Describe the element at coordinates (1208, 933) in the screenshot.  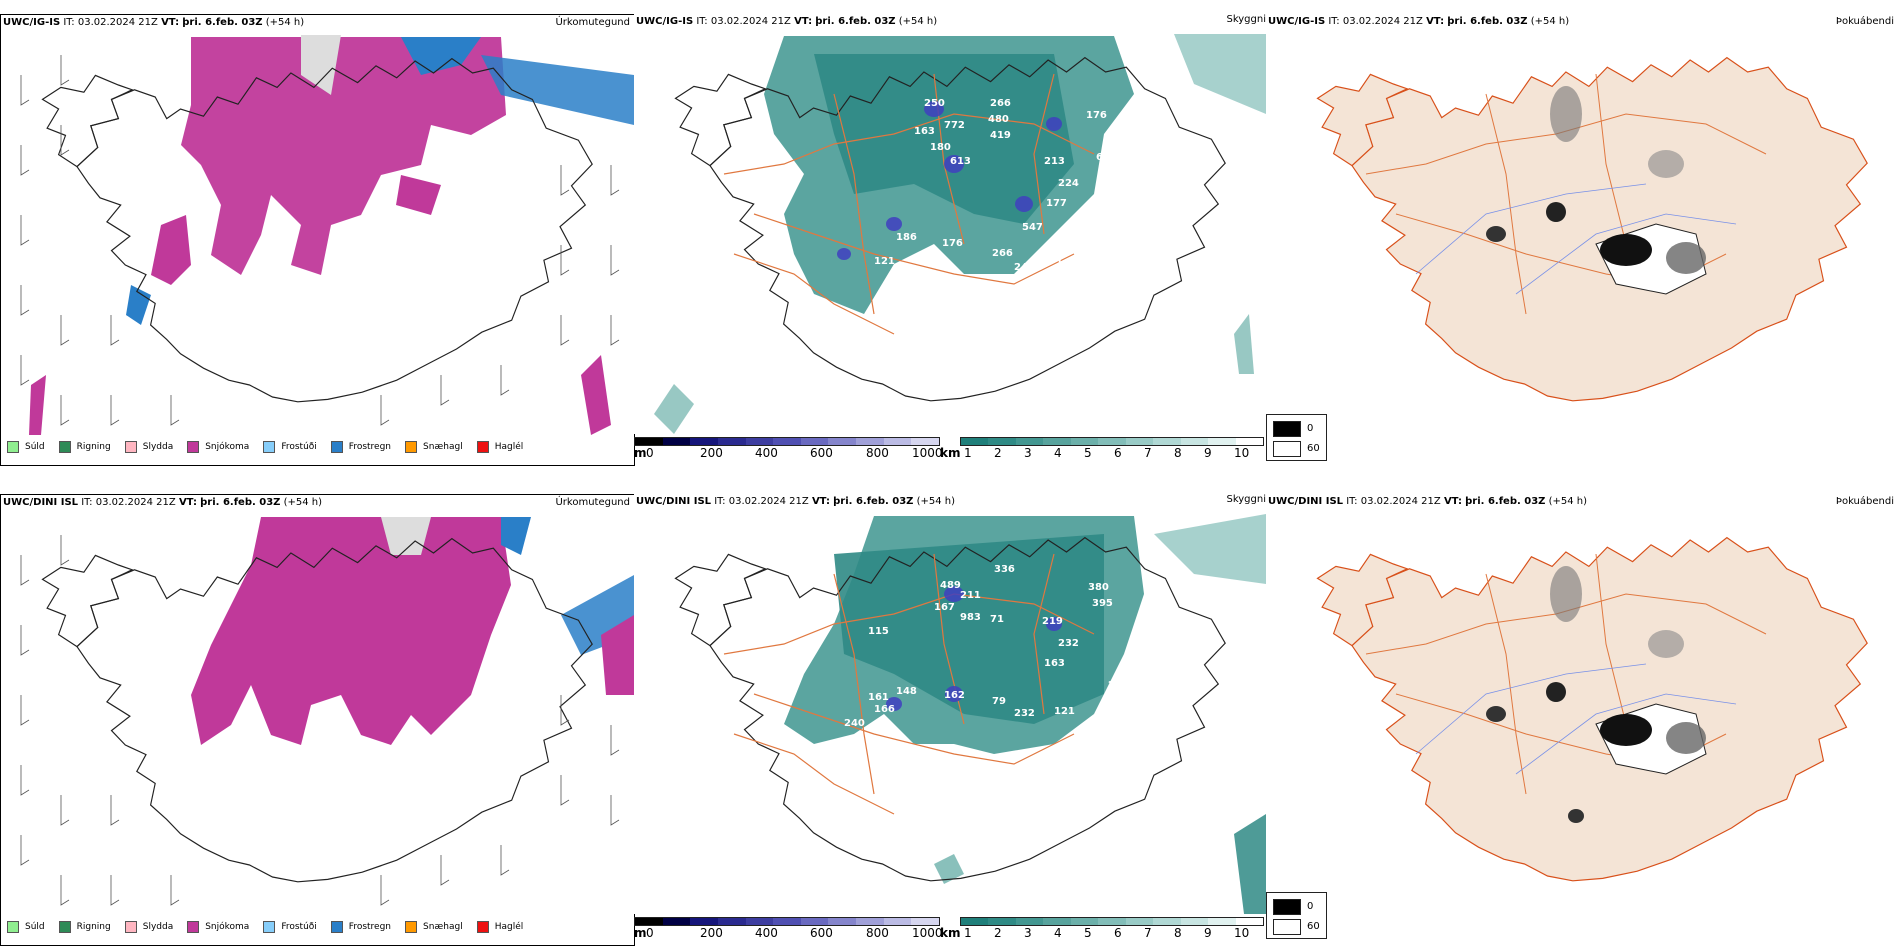
I see `vis-tick: 9` at that location.